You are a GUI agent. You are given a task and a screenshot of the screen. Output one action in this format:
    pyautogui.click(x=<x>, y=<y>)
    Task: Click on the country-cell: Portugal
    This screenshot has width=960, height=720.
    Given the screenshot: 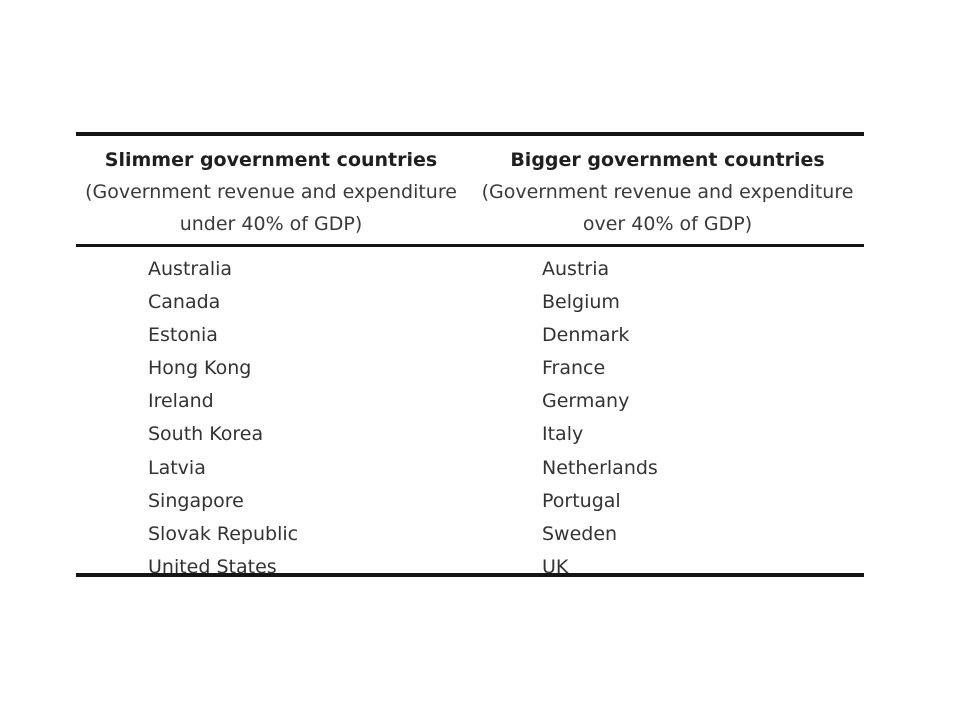 What is the action you would take?
    pyautogui.click(x=581, y=500)
    